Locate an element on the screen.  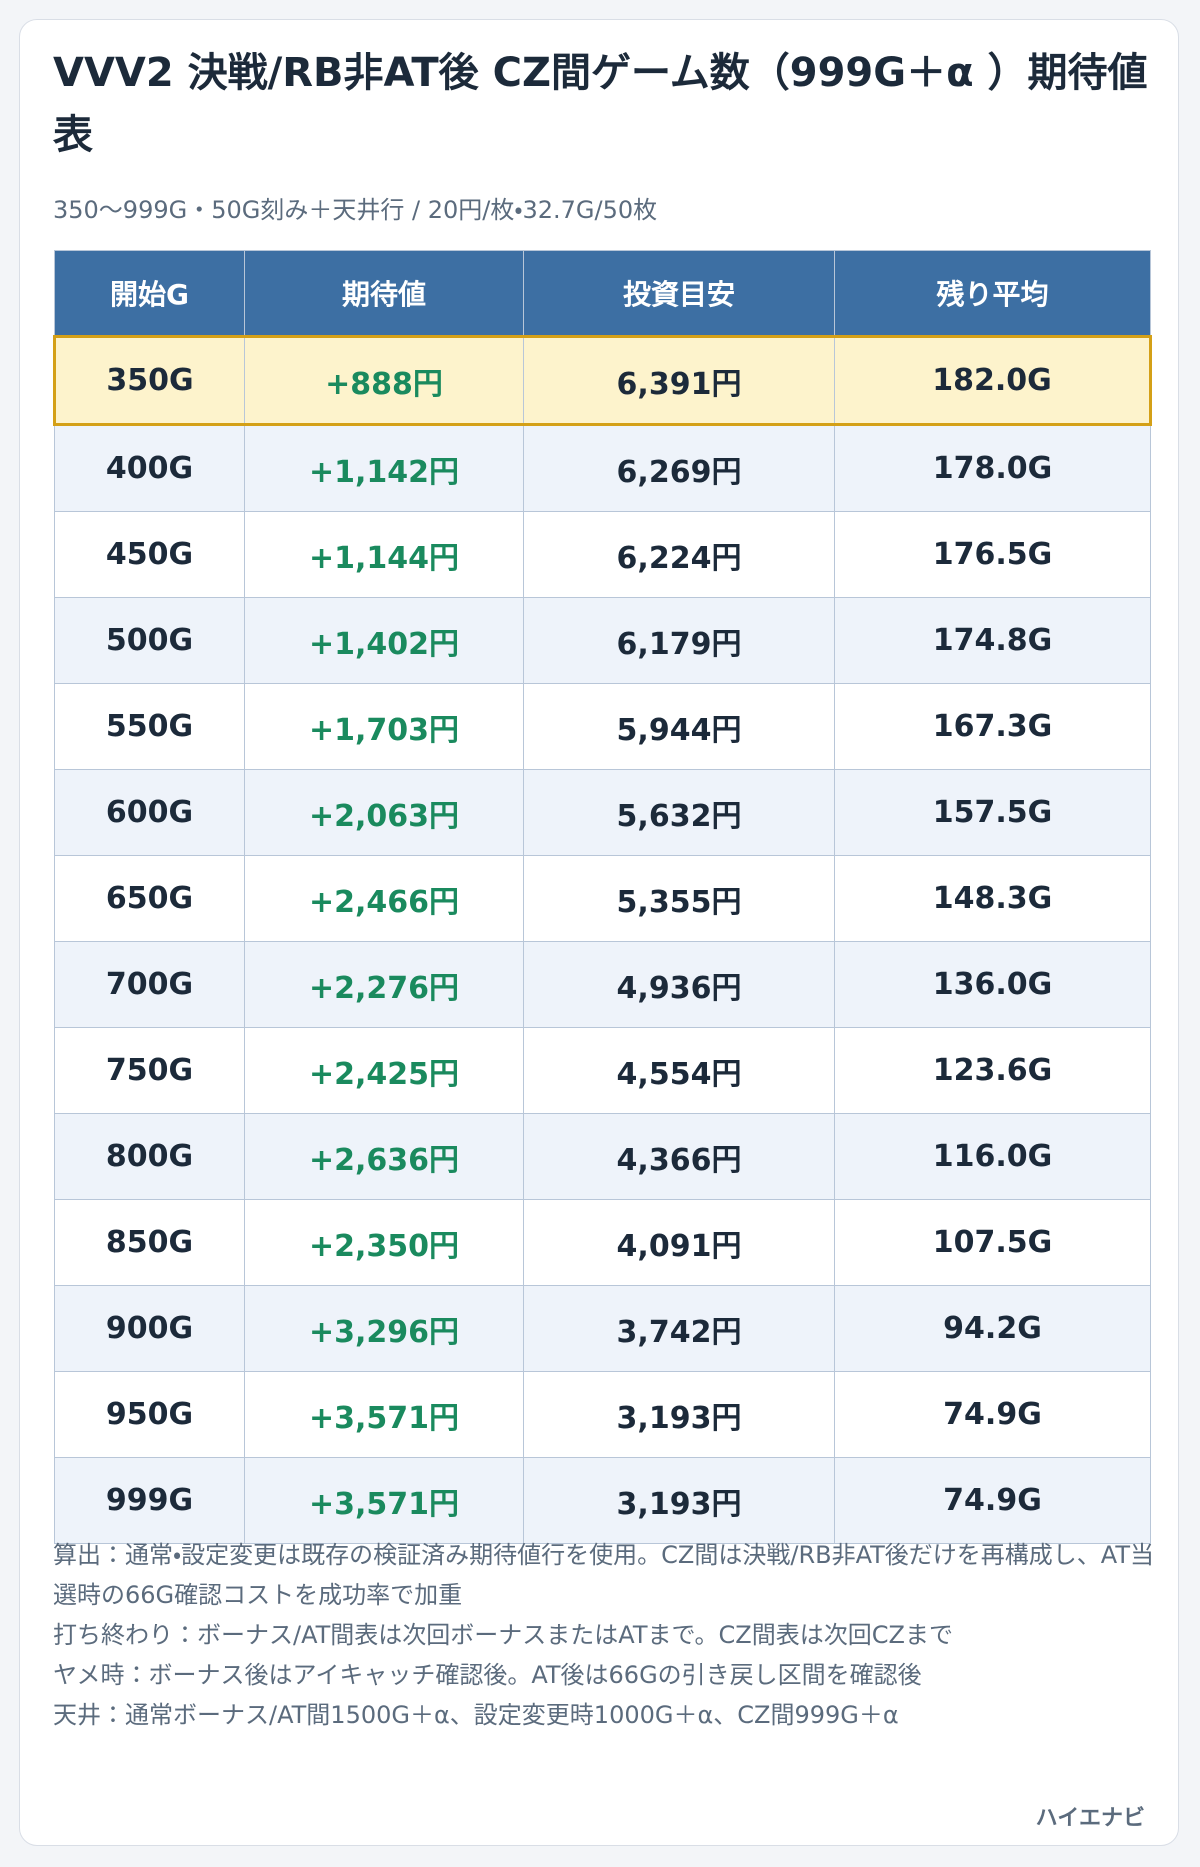
cell: 167.3G is located at coordinates (992, 726).